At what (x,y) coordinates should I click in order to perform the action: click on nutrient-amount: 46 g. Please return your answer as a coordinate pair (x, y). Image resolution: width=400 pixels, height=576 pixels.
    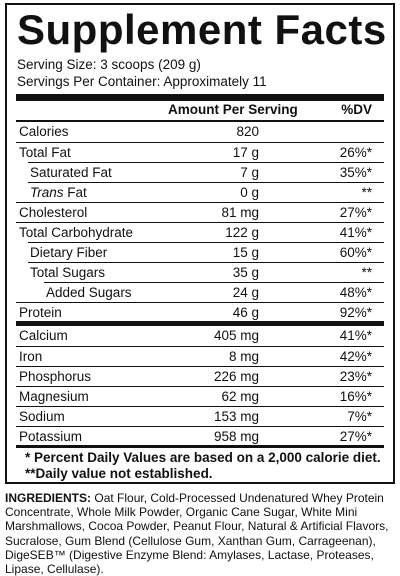
    Looking at the image, I should click on (245, 312).